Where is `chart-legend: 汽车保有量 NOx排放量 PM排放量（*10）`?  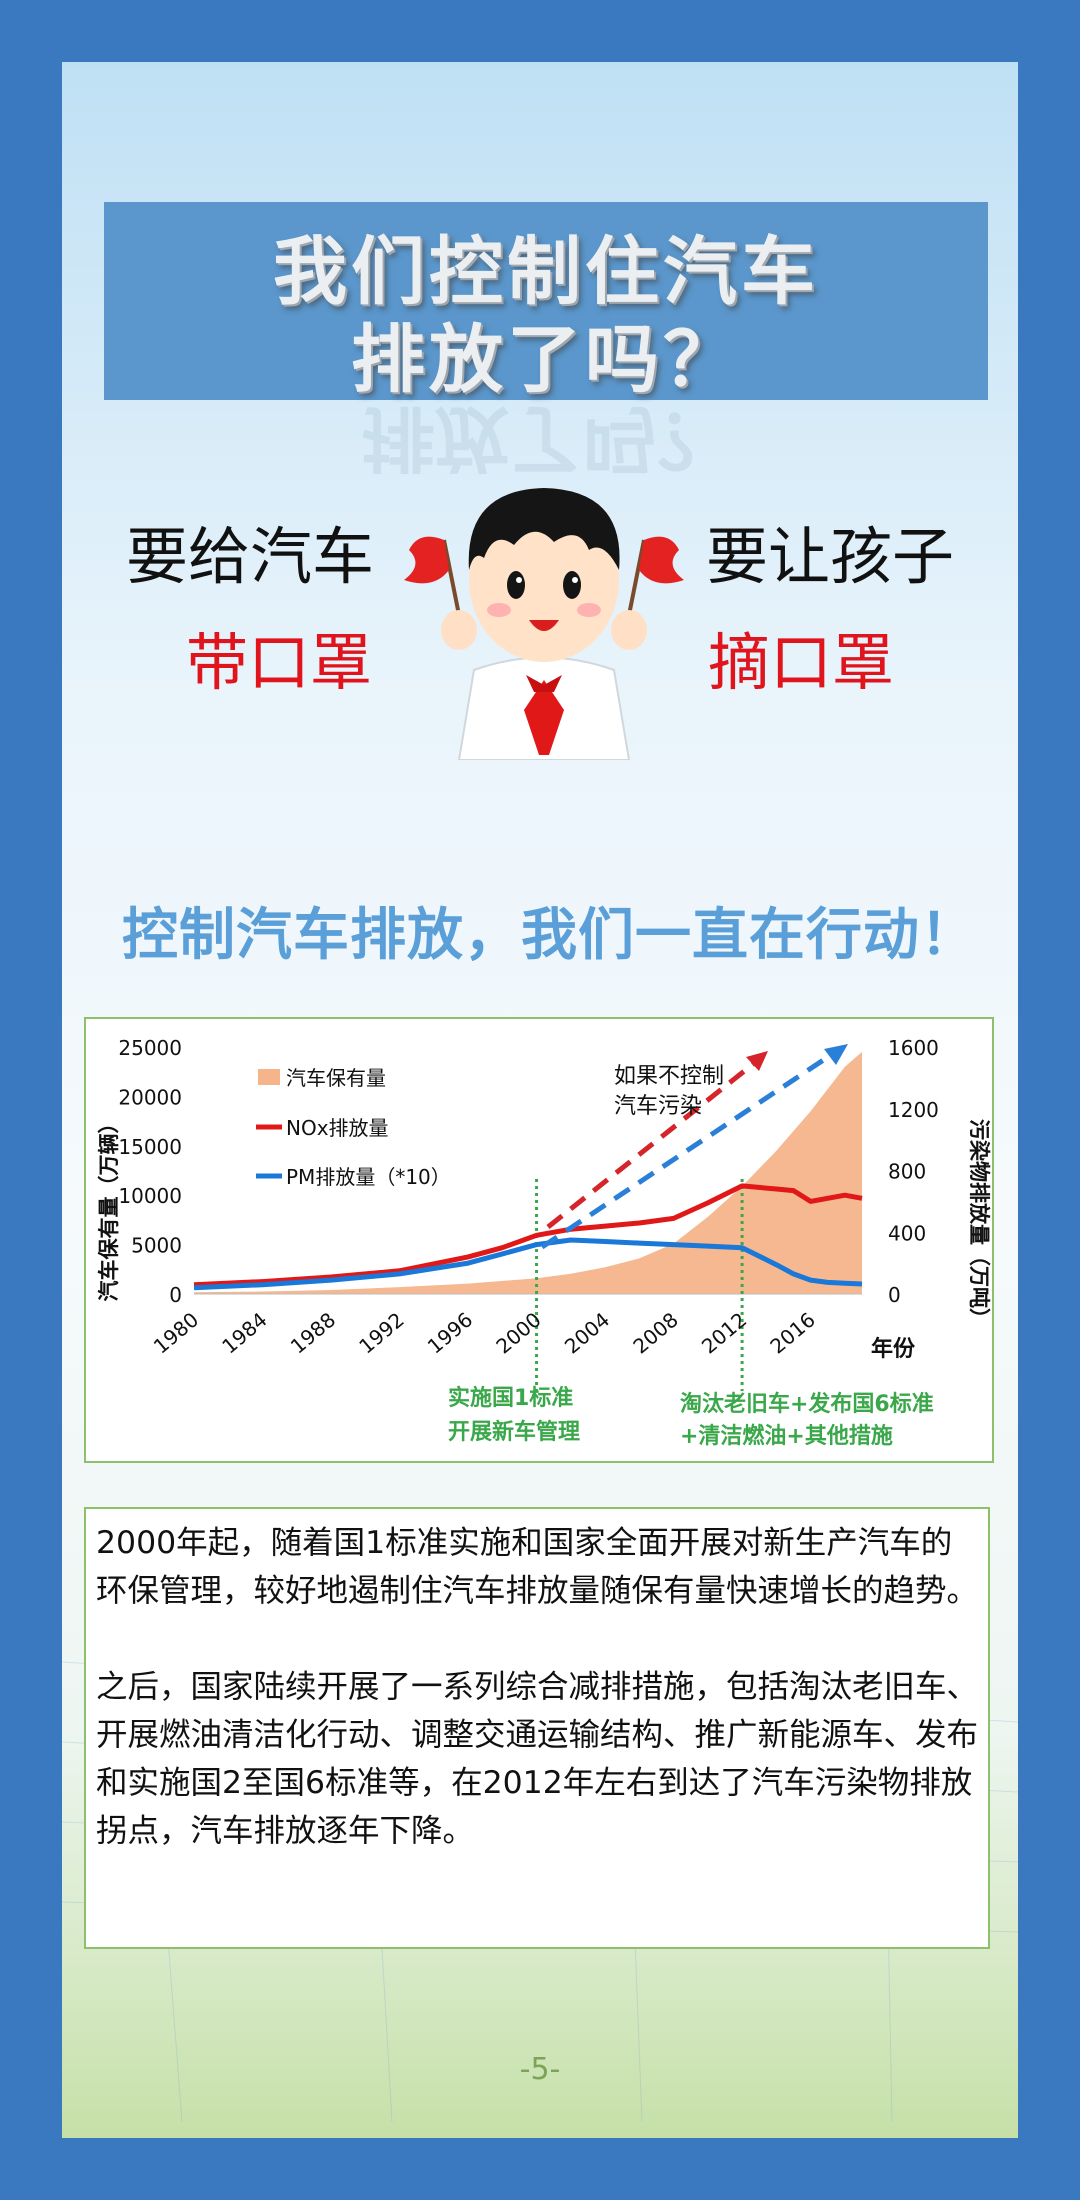 chart-legend: 汽车保有量 NOx排放量 PM排放量（*10） is located at coordinates (353, 1127).